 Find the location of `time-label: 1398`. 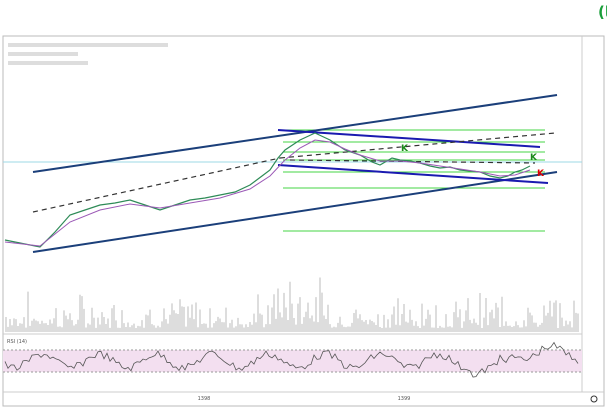

time-label: 1398 is located at coordinates (204, 399).